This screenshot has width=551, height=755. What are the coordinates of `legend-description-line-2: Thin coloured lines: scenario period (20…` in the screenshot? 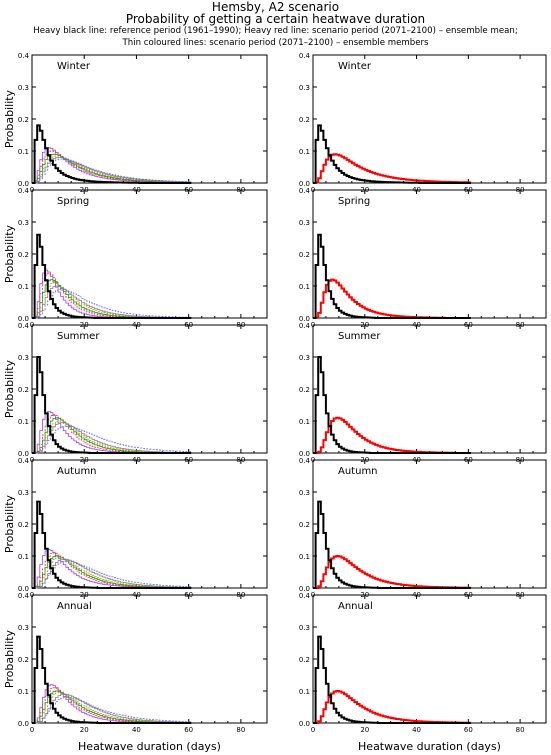 It's located at (275, 43).